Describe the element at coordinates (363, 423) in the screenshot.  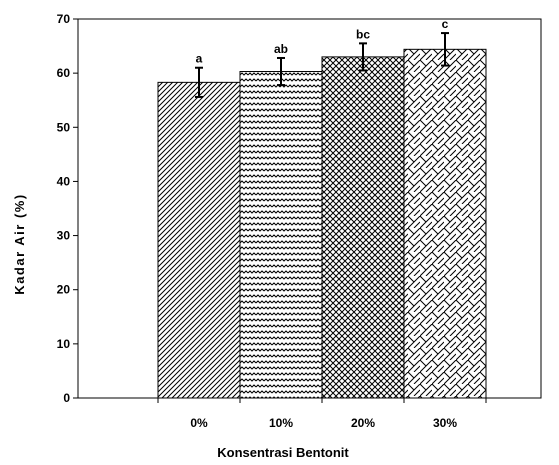
I see `x-tick-label: 20%` at that location.